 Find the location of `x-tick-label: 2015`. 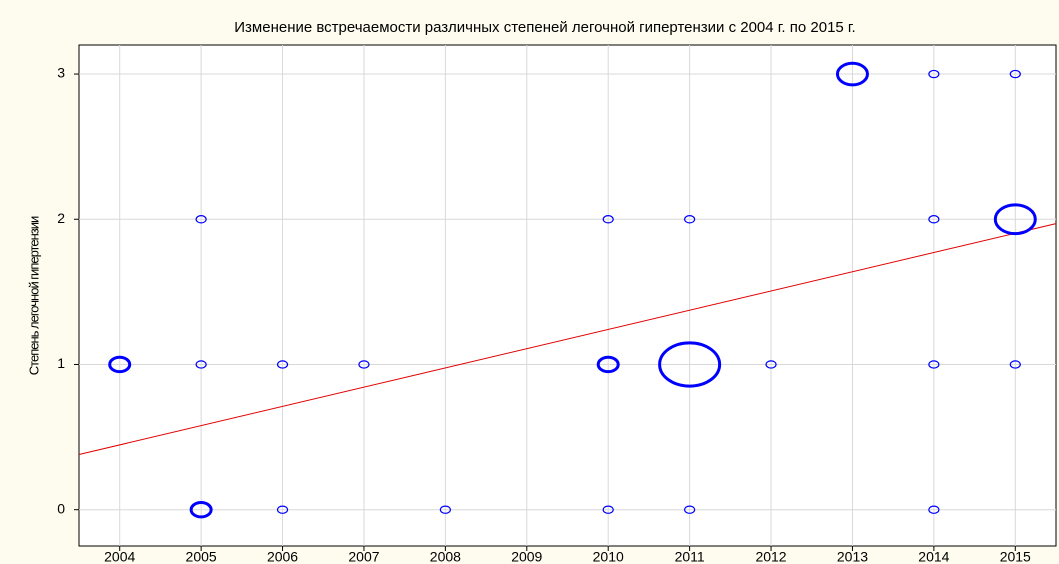

x-tick-label: 2015 is located at coordinates (1015, 556).